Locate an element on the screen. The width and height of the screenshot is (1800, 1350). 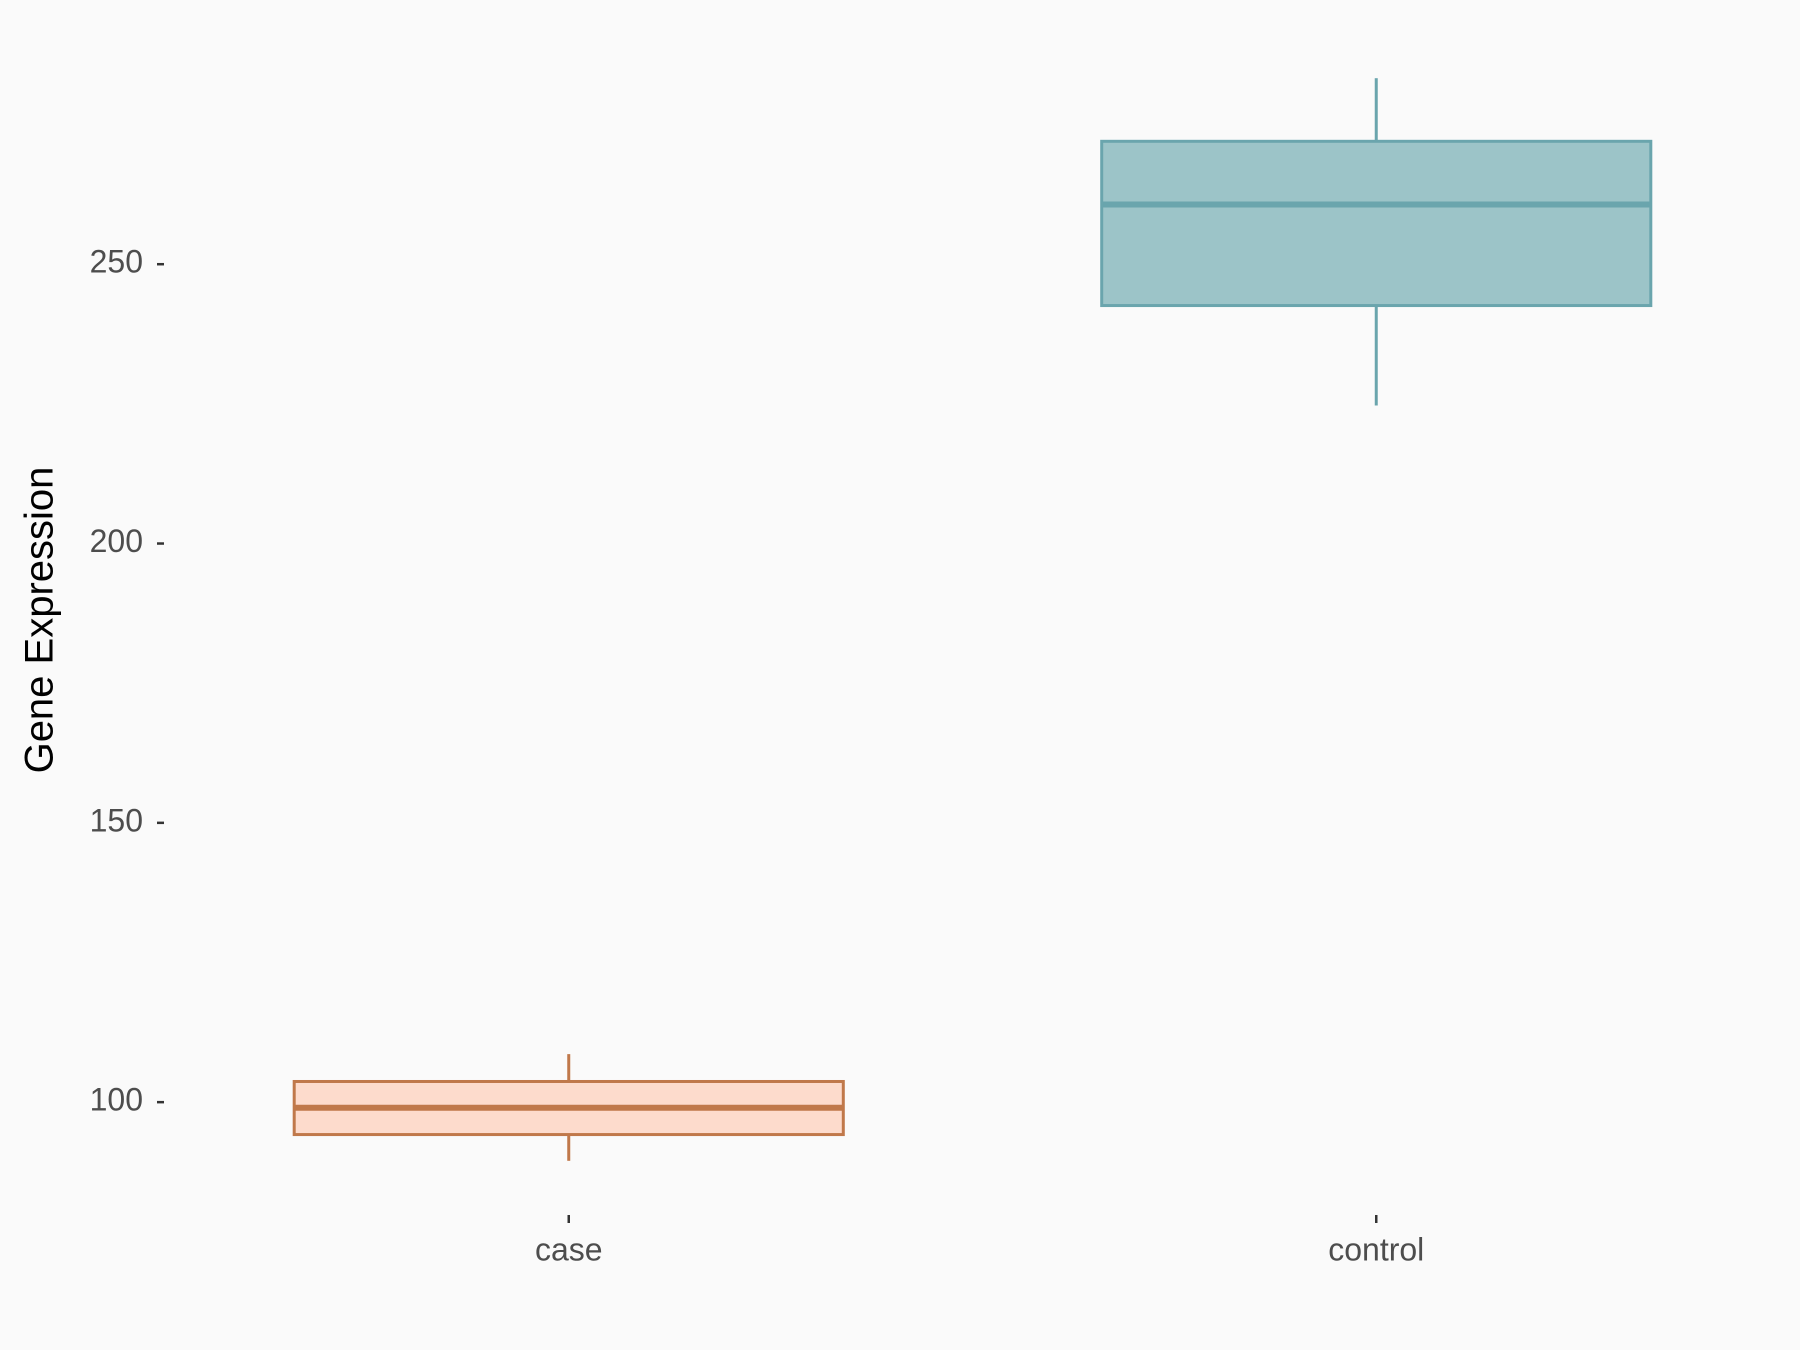
y-tick-label: 150 is located at coordinates (116, 820).